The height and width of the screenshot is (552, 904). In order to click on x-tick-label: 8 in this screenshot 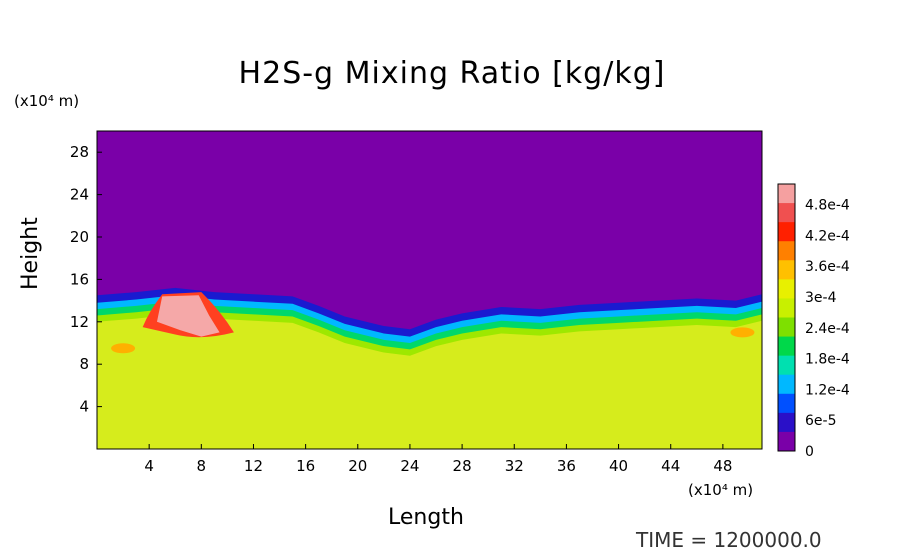, I will do `click(202, 466)`.